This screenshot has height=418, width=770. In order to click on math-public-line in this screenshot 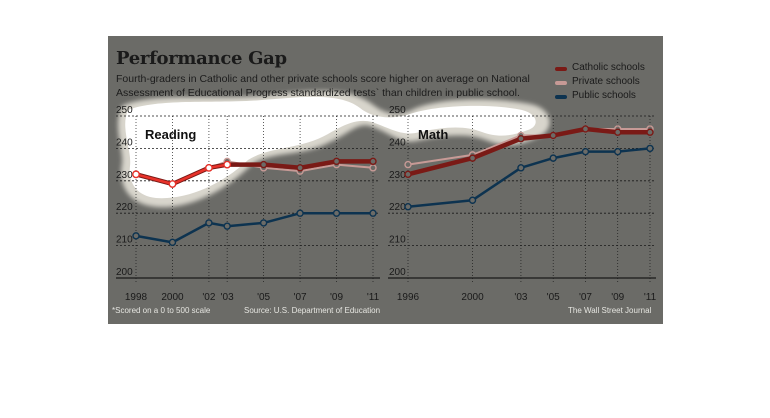, I will do `click(529, 177)`.